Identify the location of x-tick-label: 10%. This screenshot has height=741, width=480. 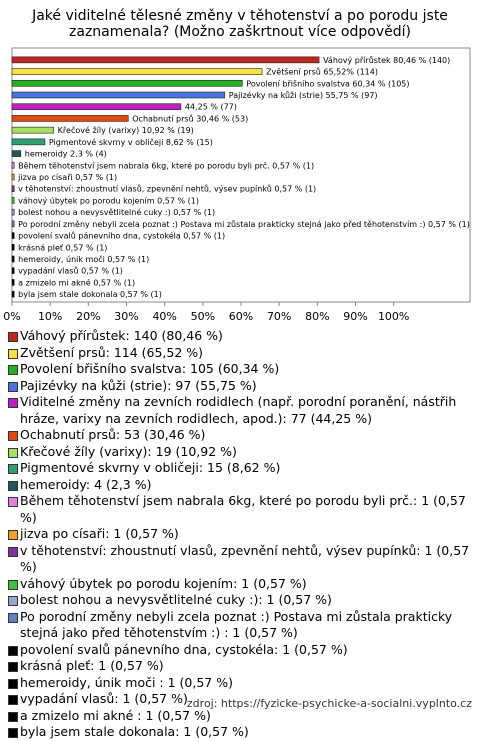
(50, 316).